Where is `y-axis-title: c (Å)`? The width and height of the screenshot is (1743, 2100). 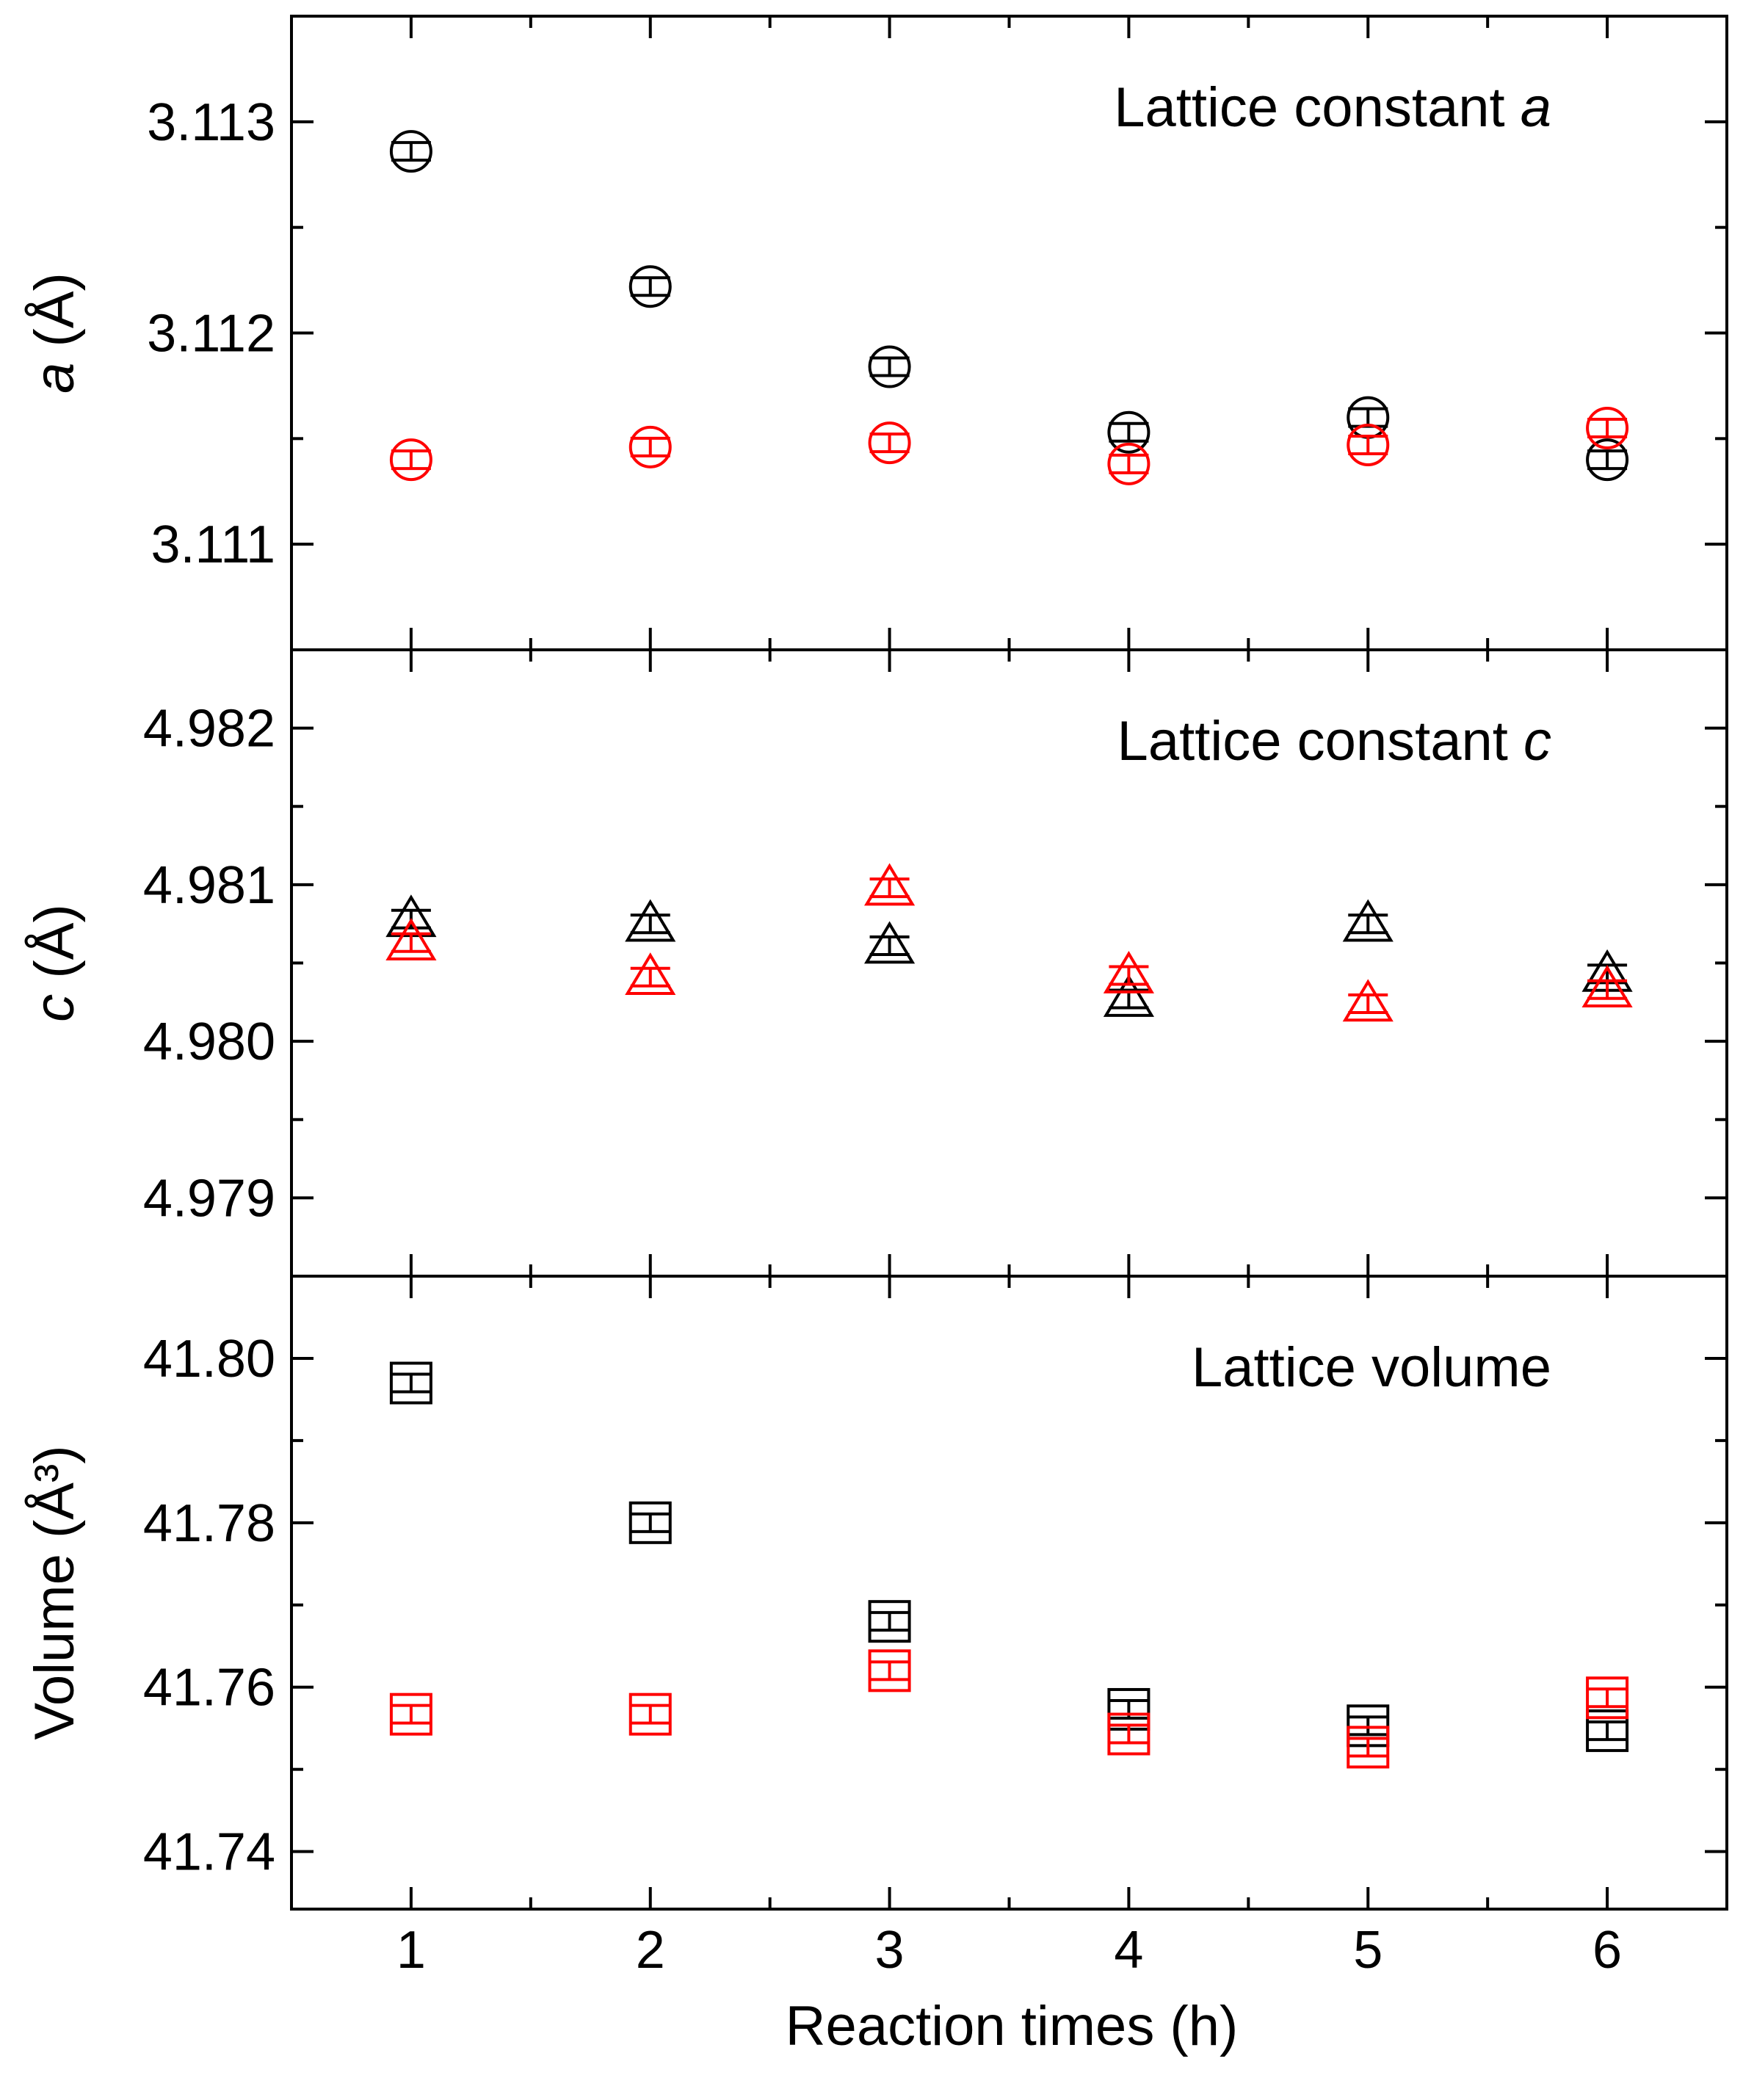 y-axis-title: c (Å) is located at coordinates (54, 963).